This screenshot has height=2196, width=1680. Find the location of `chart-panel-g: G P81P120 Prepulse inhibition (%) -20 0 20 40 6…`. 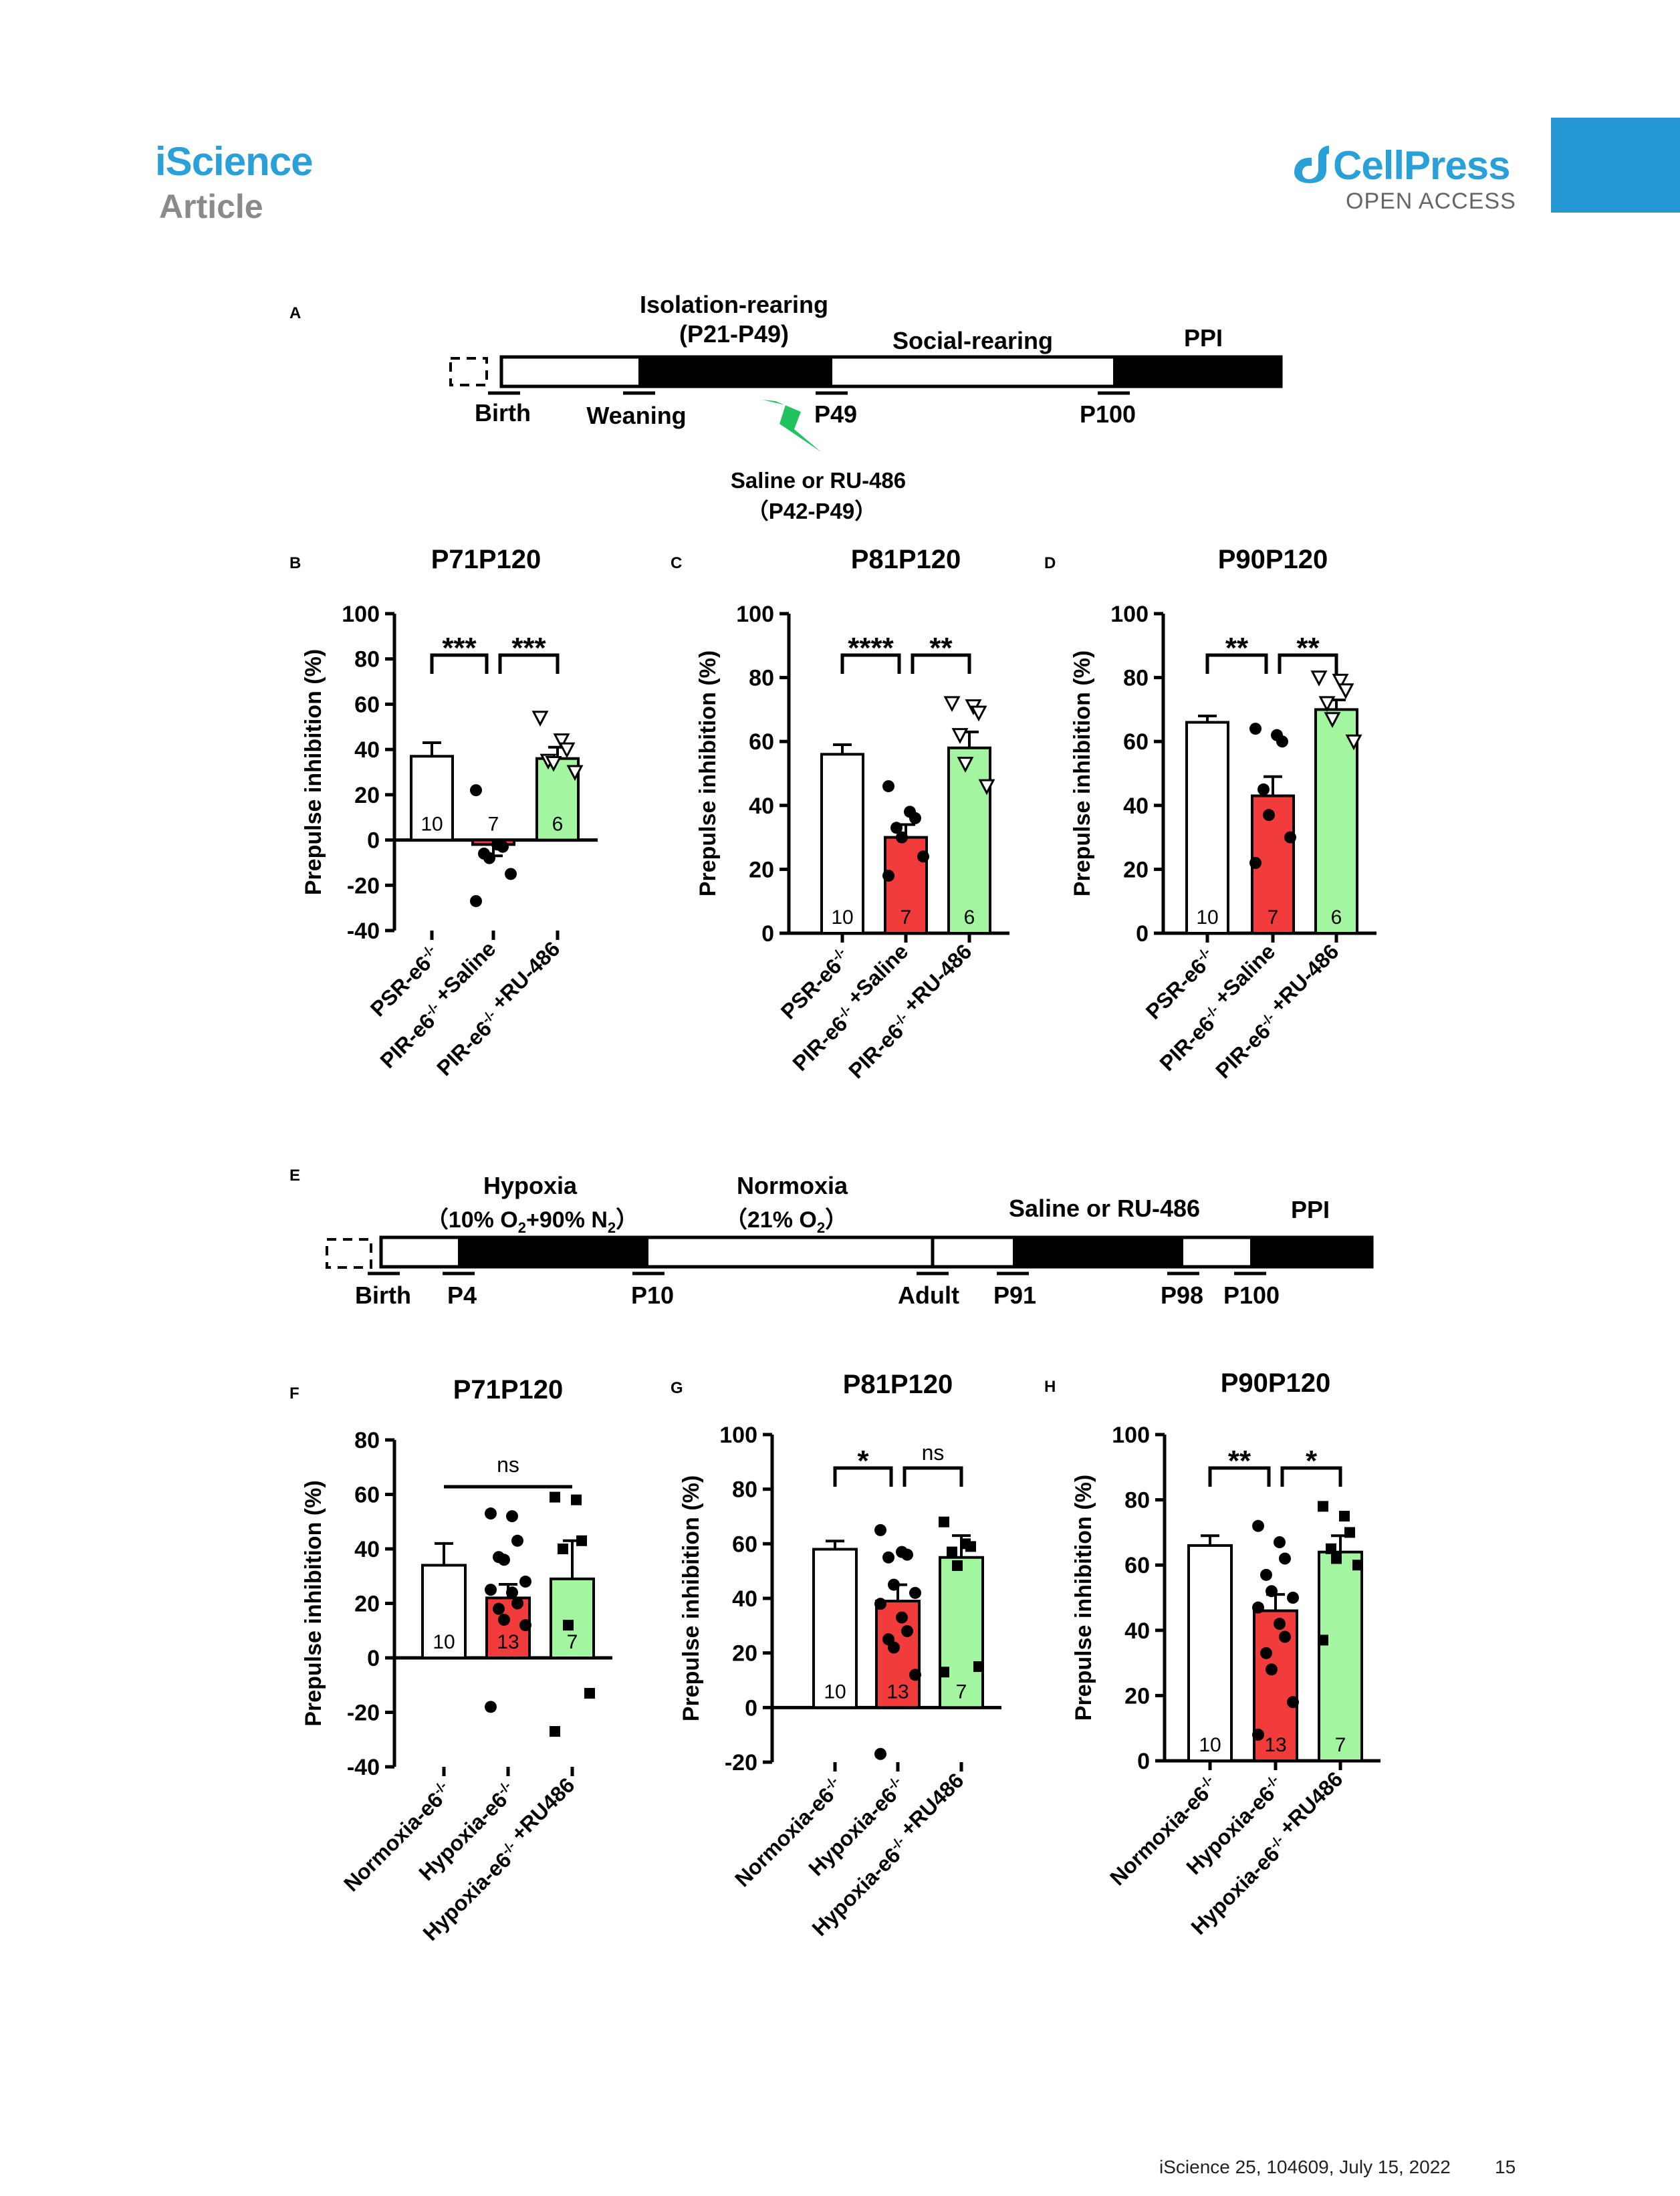

chart-panel-g: G P81P120 Prepulse inhibition (%) -20 0 20 40 6… is located at coordinates (836, 1656).